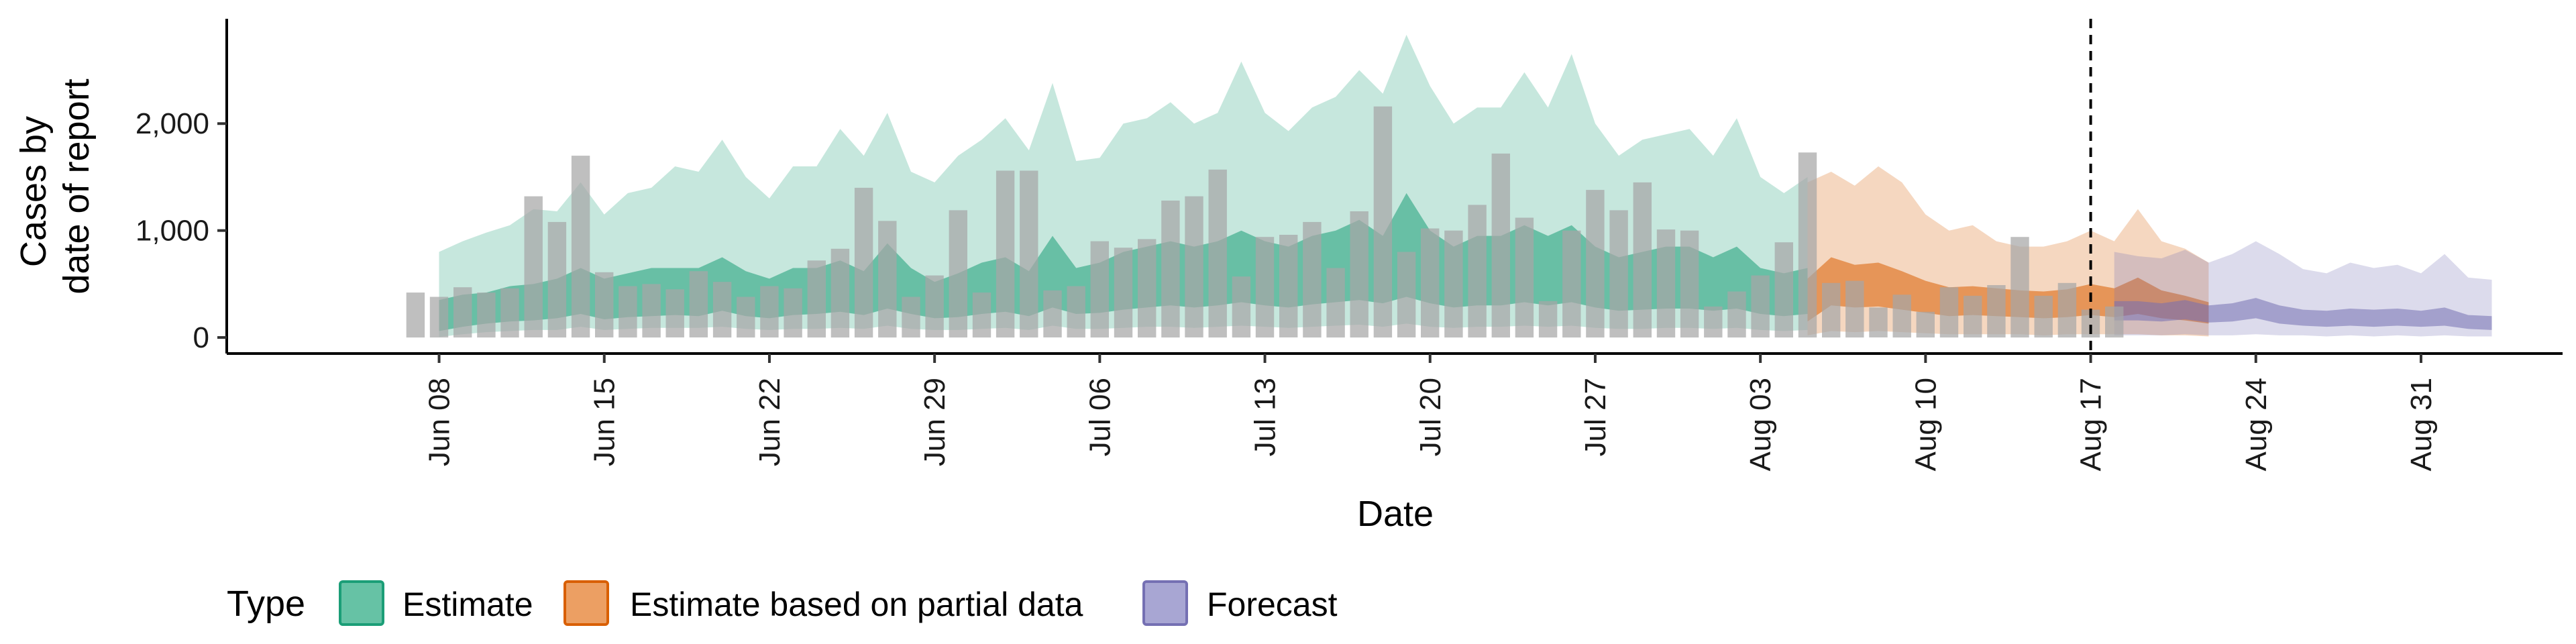 The width and height of the screenshot is (2576, 644). What do you see at coordinates (361, 603) in the screenshot?
I see `legend-key-estimate` at bounding box center [361, 603].